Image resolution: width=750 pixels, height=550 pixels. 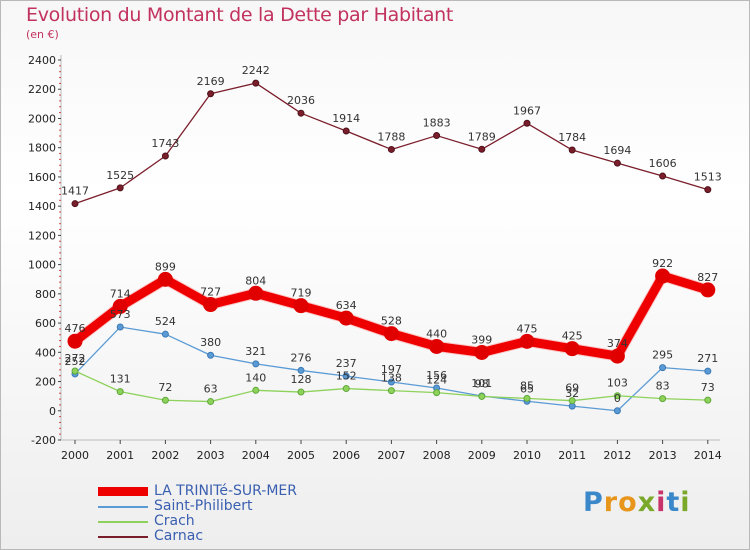 I want to click on data-label: 73, so click(x=708, y=387).